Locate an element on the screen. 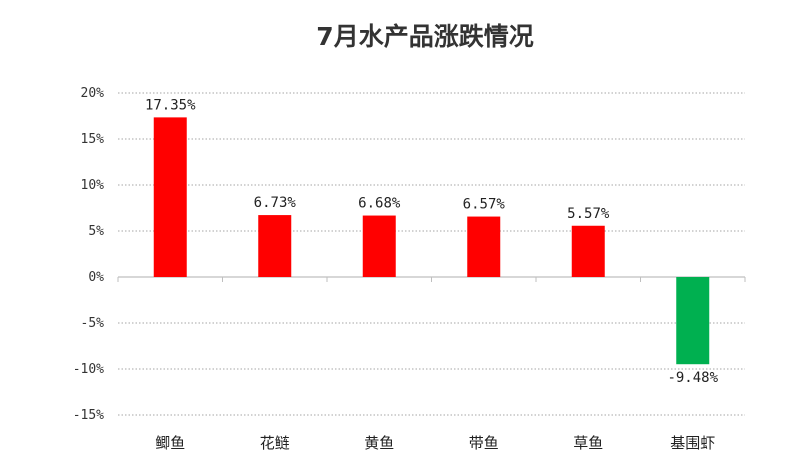 The width and height of the screenshot is (800, 463). data-label-1: 6.73% is located at coordinates (275, 203).